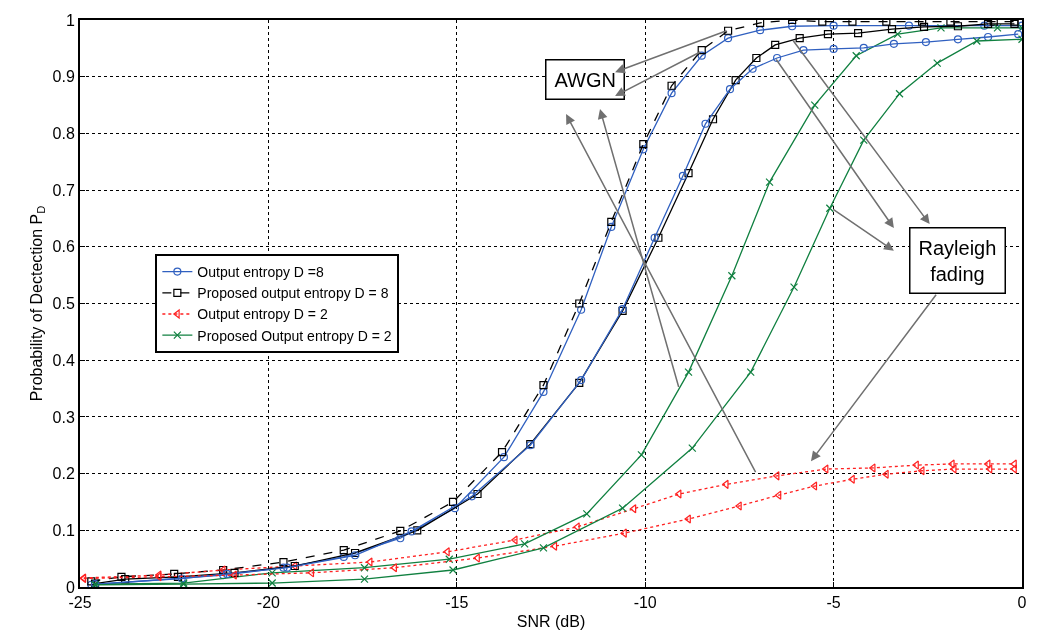 This screenshot has height=642, width=1047. Describe the element at coordinates (293, 293) in the screenshot. I see `legend-label: Proposed output entropy D = 8` at that location.